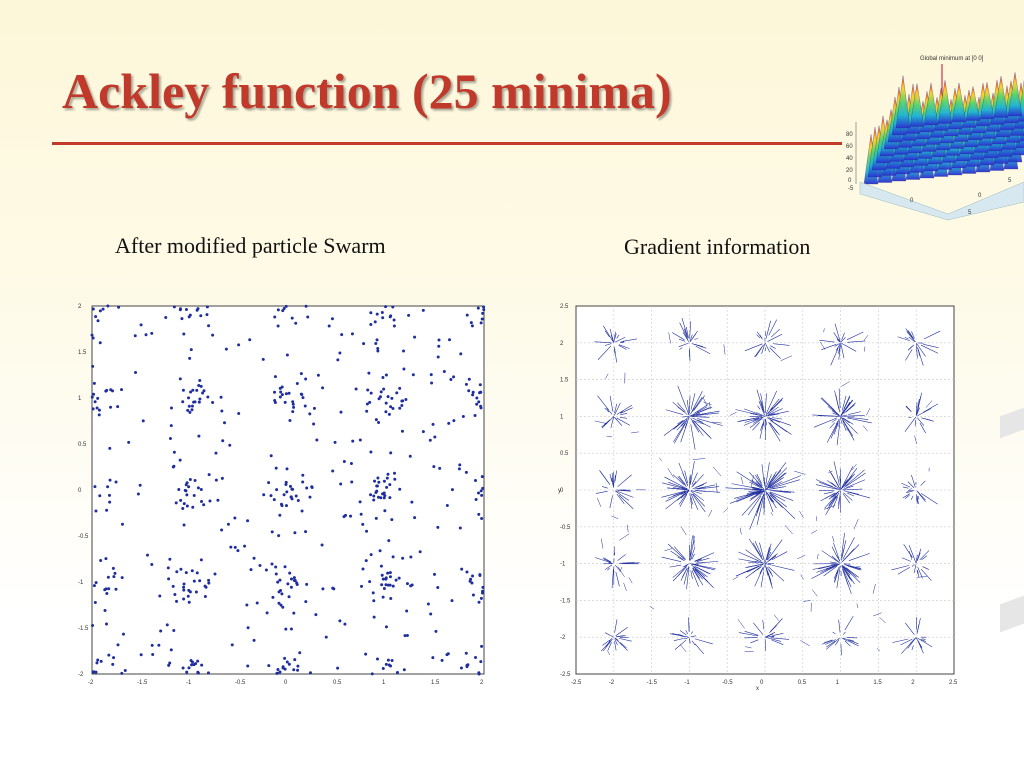  What do you see at coordinates (717, 246) in the screenshot?
I see `caption-right: Gradient information` at bounding box center [717, 246].